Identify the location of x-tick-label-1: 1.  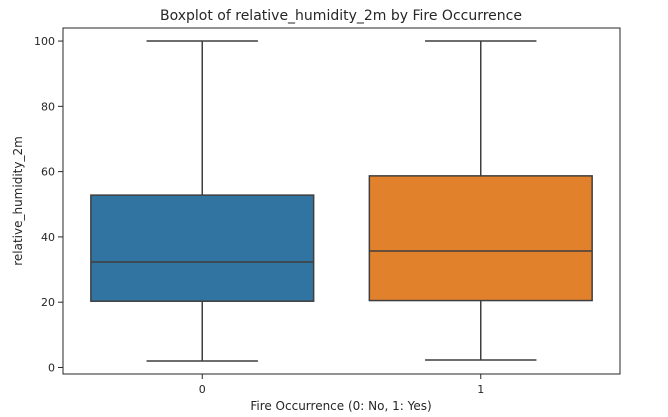
(480, 389).